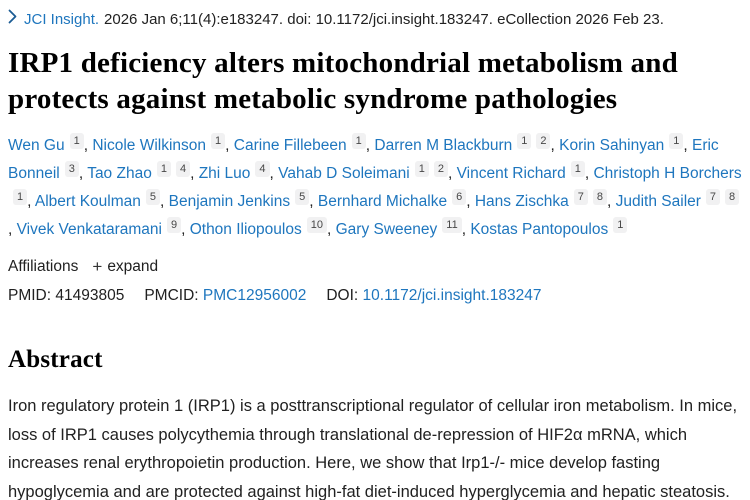  What do you see at coordinates (89, 229) in the screenshot?
I see `author-link: Vivek Venkataramani` at bounding box center [89, 229].